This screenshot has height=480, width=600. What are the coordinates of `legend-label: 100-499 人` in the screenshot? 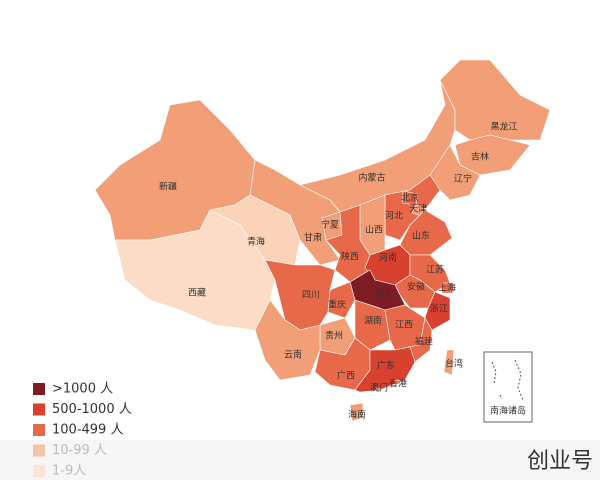 It's located at (87, 430).